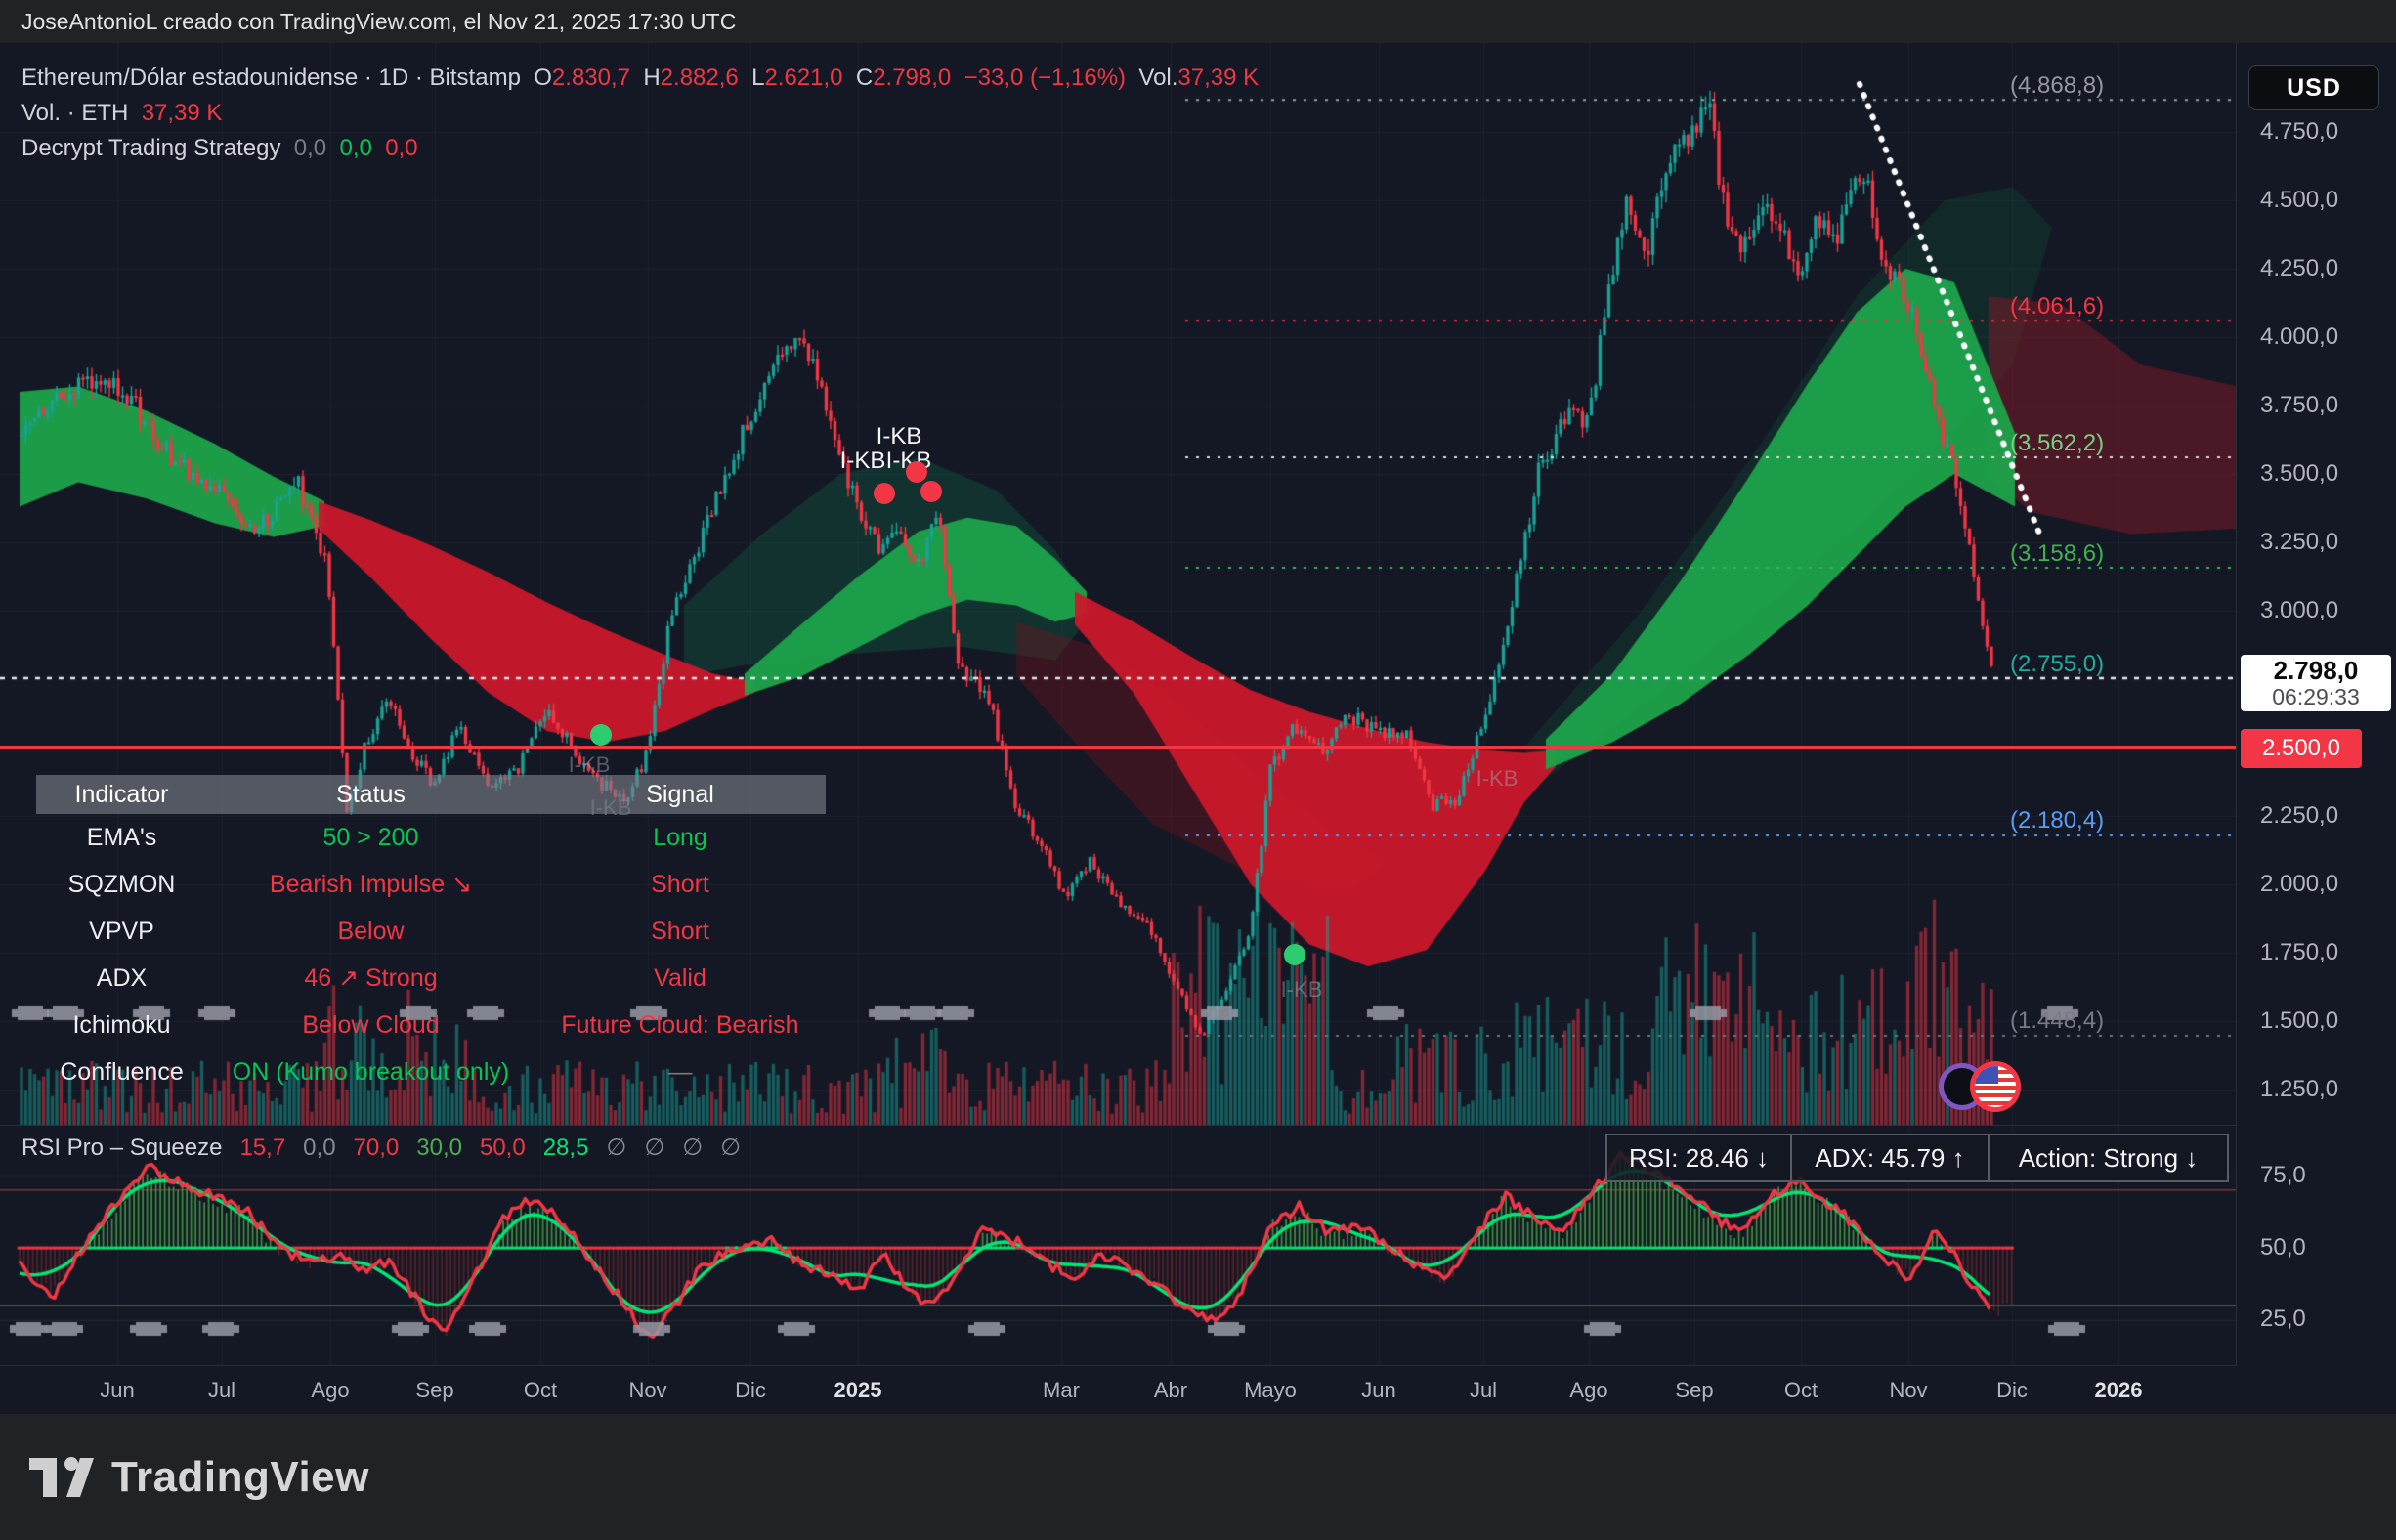 The image size is (2396, 1540). Describe the element at coordinates (680, 931) in the screenshot. I see `indicator-signal: Short` at that location.